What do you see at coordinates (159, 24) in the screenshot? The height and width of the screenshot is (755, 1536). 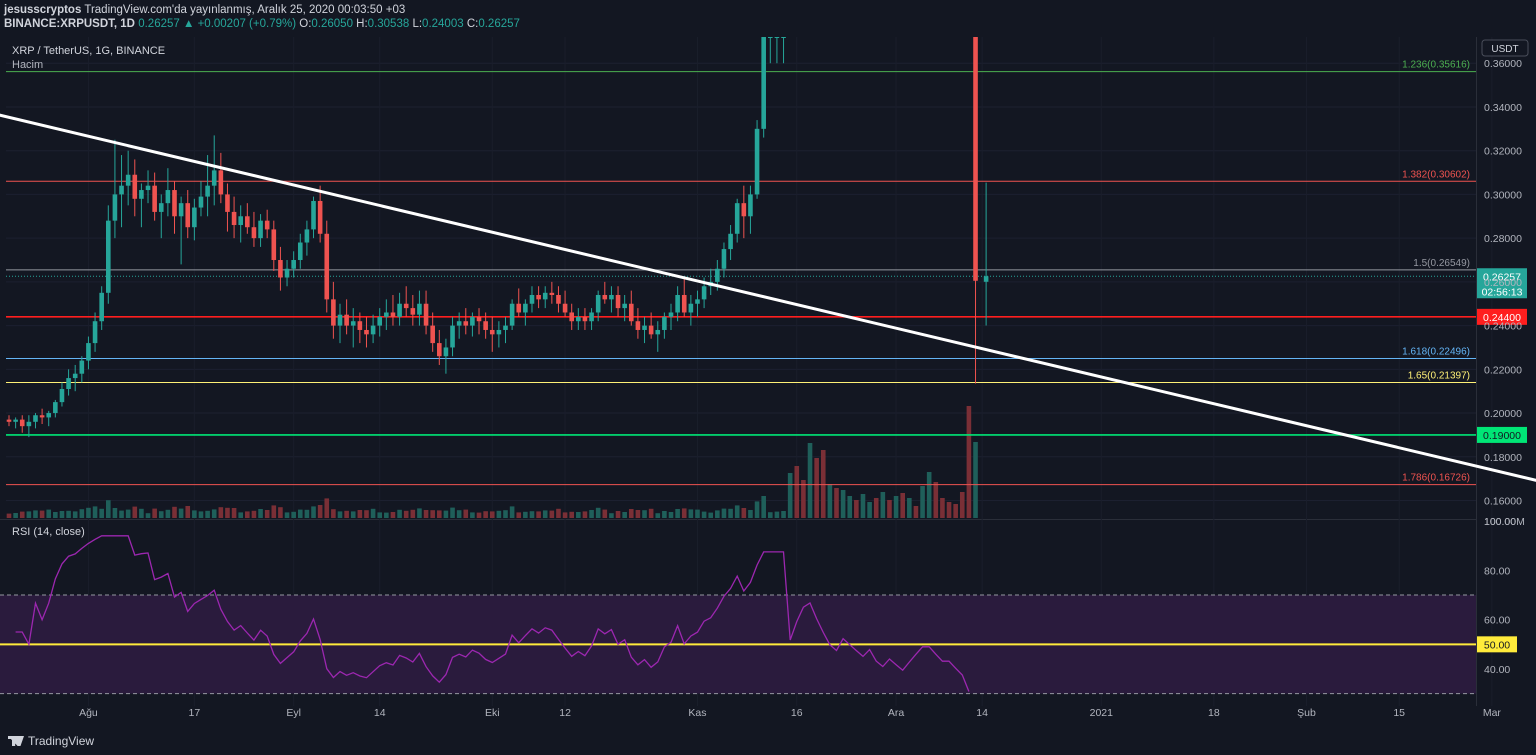 I see `last-price: 0.26257` at bounding box center [159, 24].